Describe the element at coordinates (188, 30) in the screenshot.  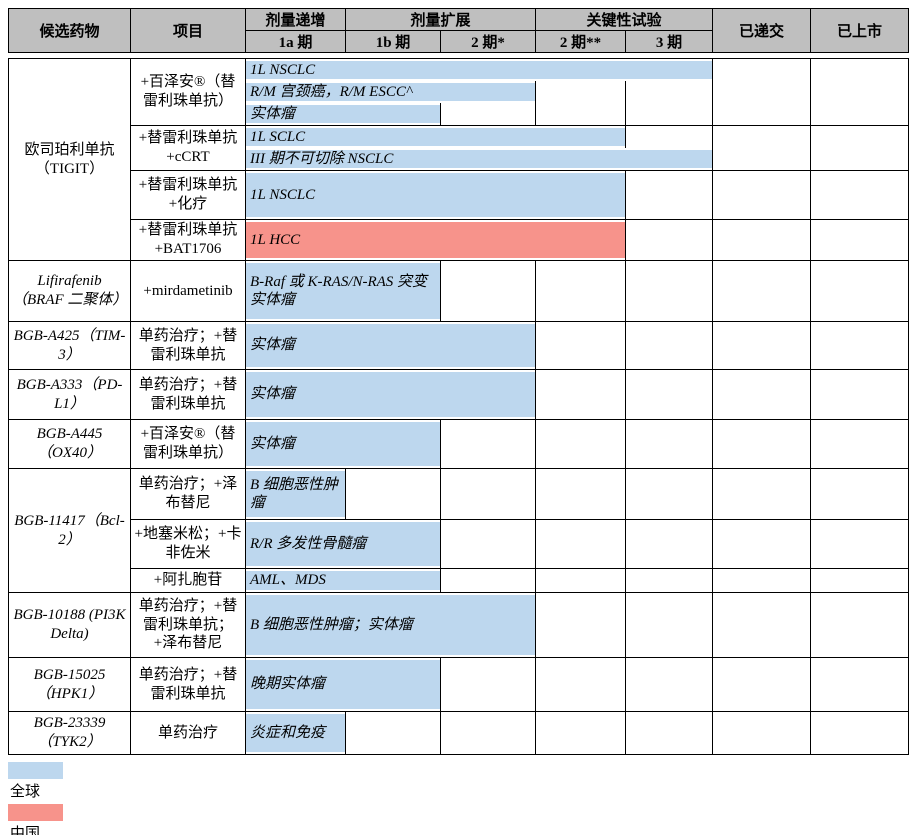
I see `col-header-project: 项目` at that location.